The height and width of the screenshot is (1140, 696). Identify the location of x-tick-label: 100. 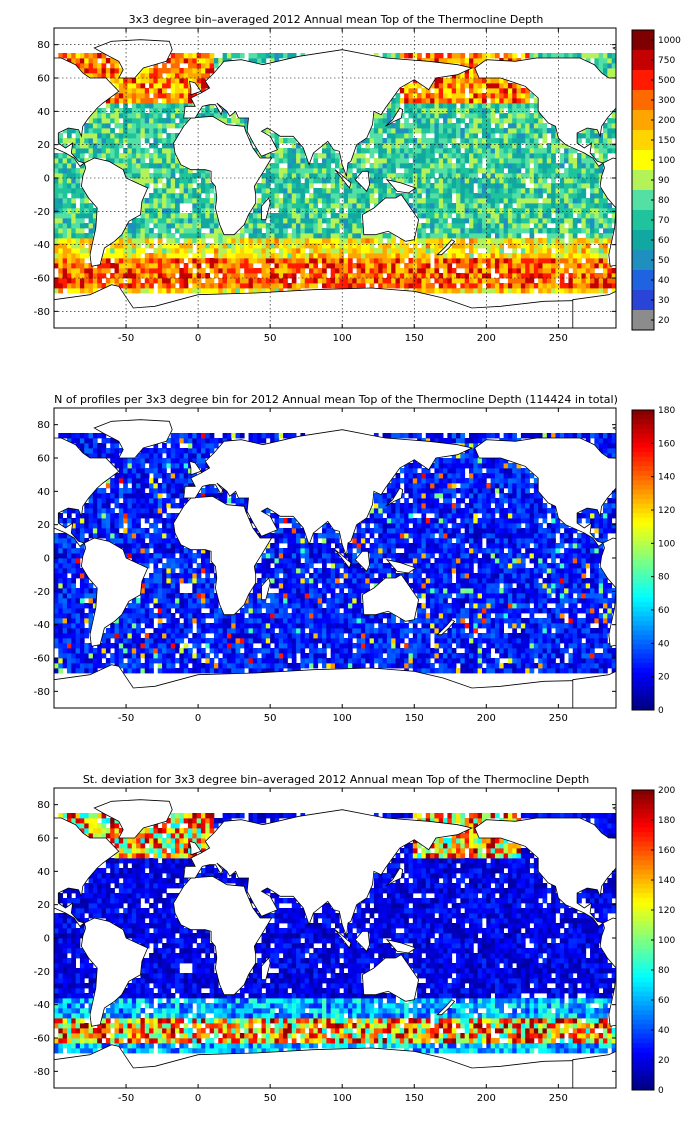
(342, 338).